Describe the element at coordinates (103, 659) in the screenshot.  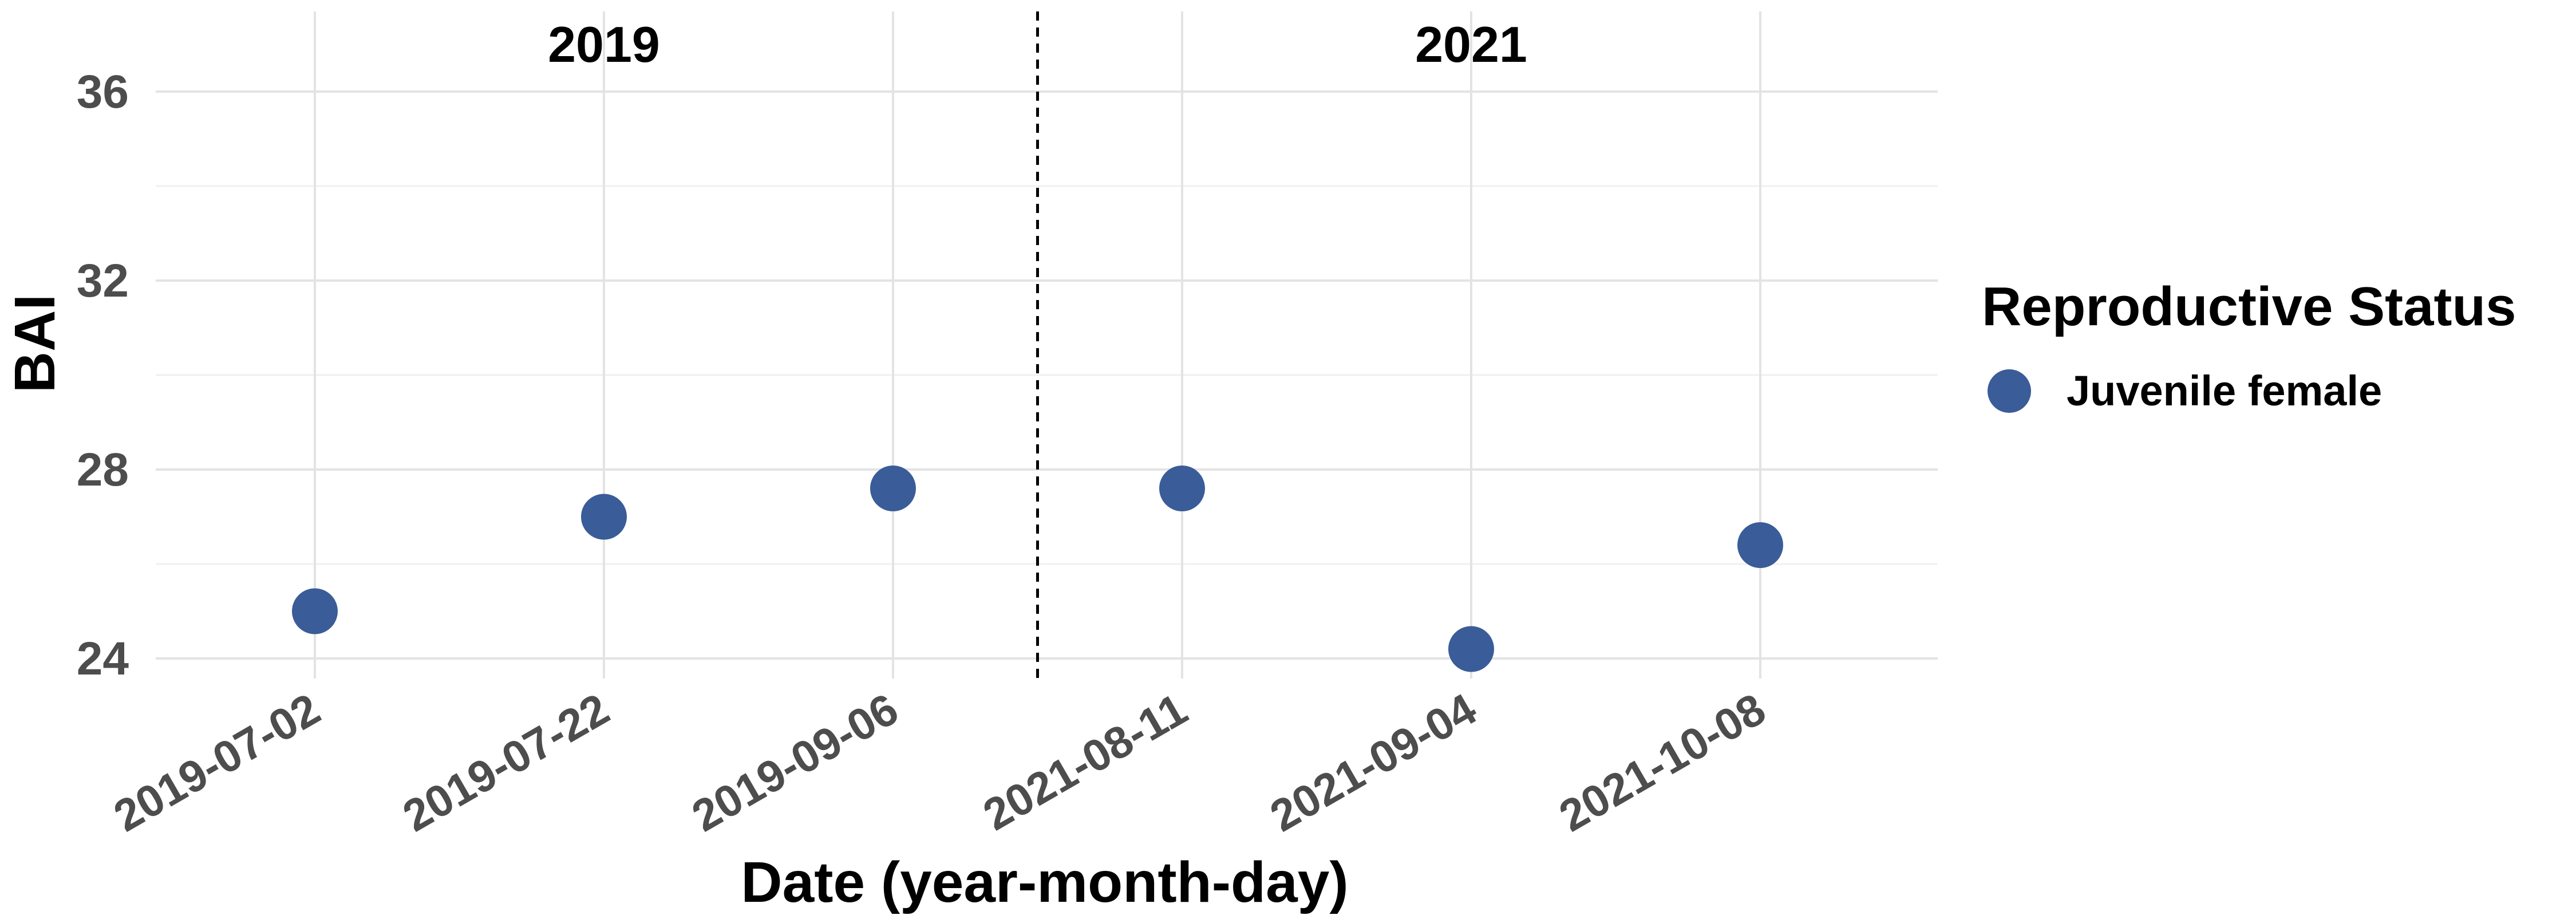
I see `y-tick-label: 24` at that location.